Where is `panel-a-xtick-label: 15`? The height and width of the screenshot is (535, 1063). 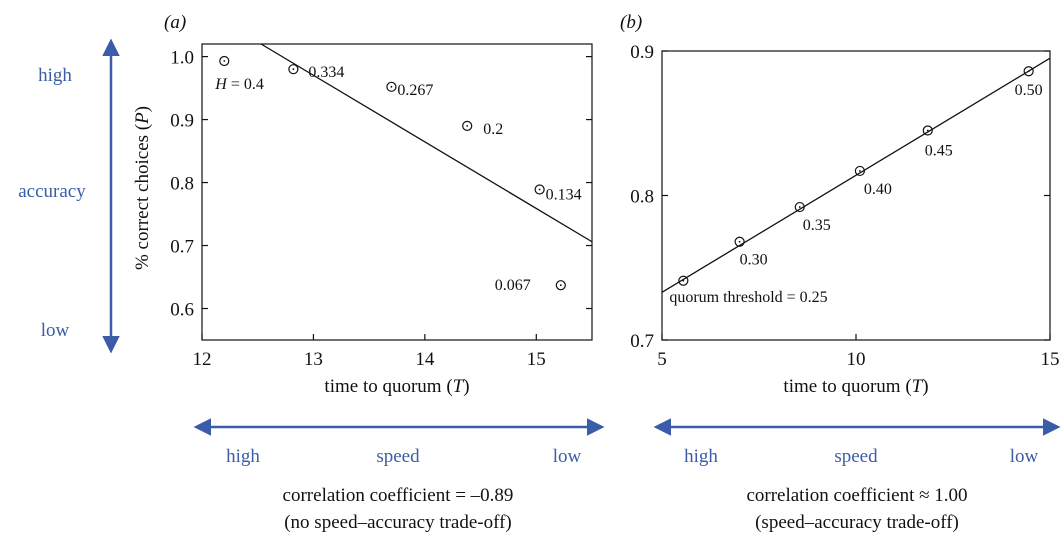 panel-a-xtick-label: 15 is located at coordinates (536, 359).